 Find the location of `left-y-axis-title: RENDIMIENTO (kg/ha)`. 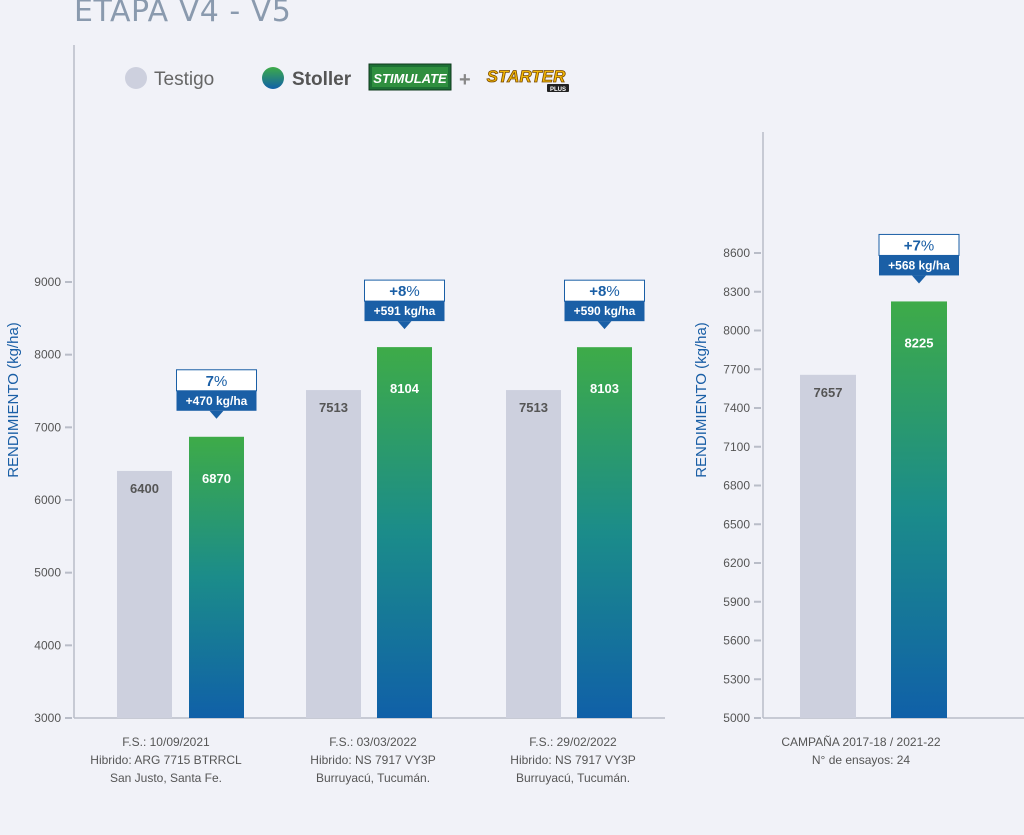

left-y-axis-title: RENDIMIENTO (kg/ha) is located at coordinates (13, 400).